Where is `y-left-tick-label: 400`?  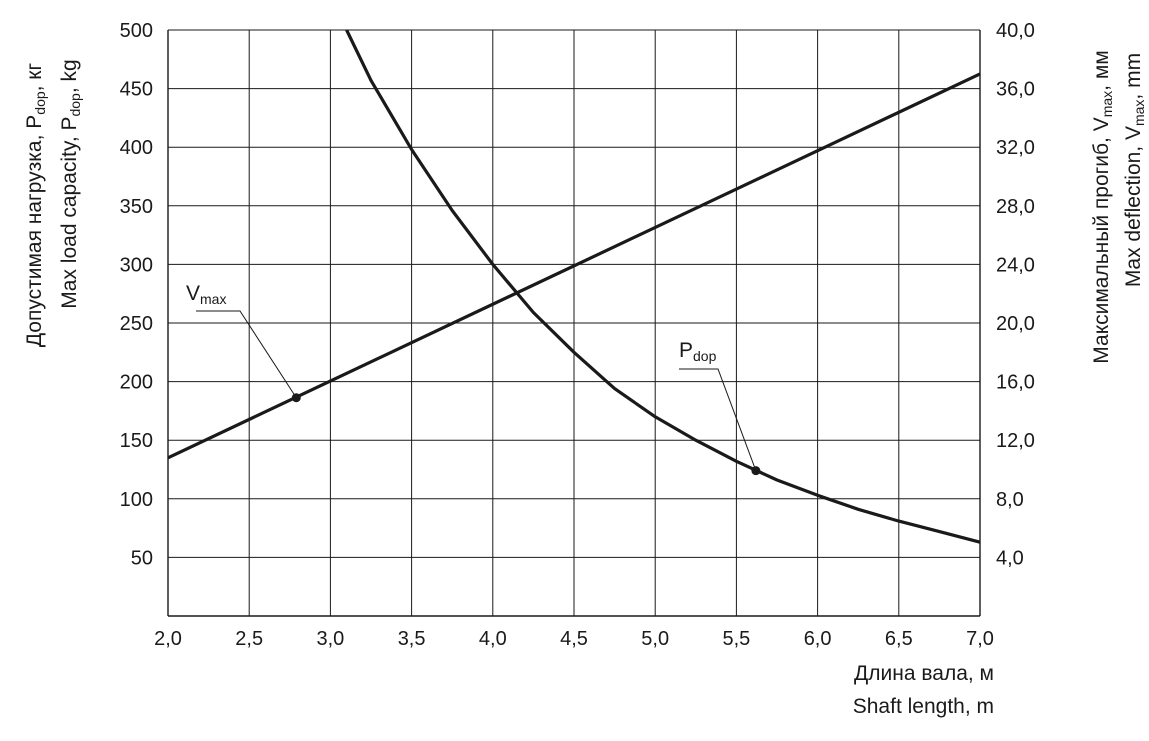 y-left-tick-label: 400 is located at coordinates (136, 148).